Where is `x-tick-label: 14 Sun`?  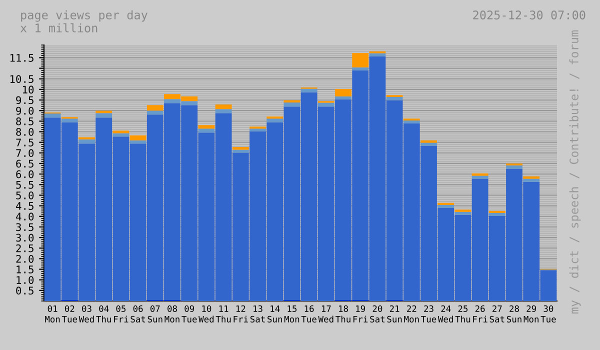 x-tick-label: 14 Sun is located at coordinates (275, 314).